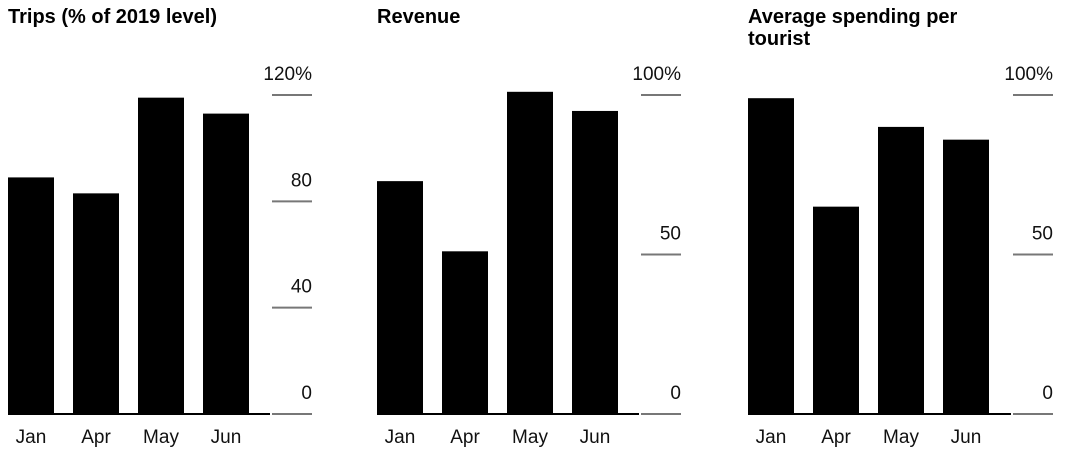 This screenshot has width=1080, height=453. What do you see at coordinates (301, 287) in the screenshot?
I see `y-tick-label: 40` at bounding box center [301, 287].